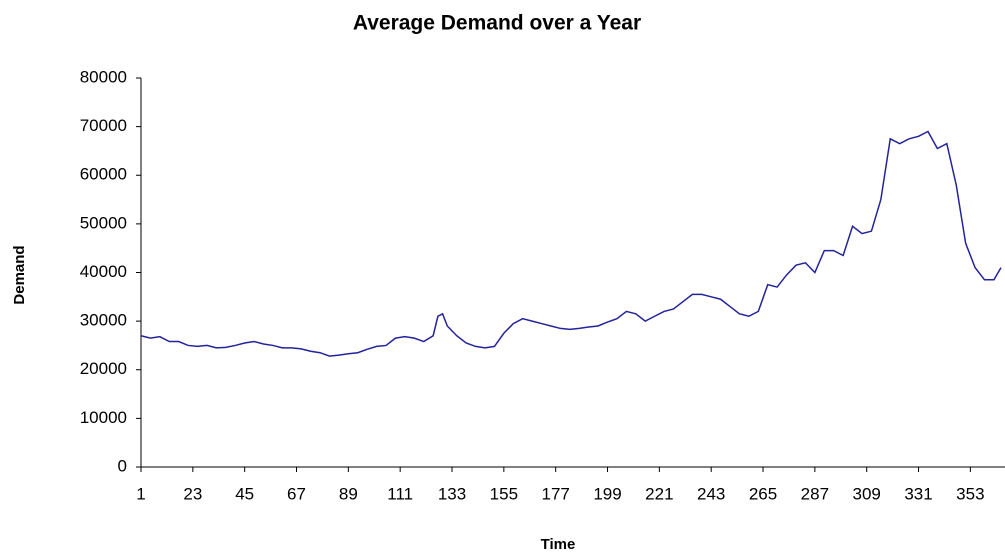  I want to click on x-tick-label: 177, so click(555, 493).